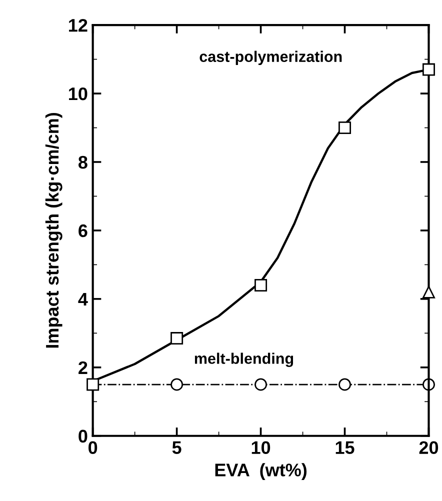  What do you see at coordinates (177, 447) in the screenshot?
I see `x-tick-label: 5` at bounding box center [177, 447].